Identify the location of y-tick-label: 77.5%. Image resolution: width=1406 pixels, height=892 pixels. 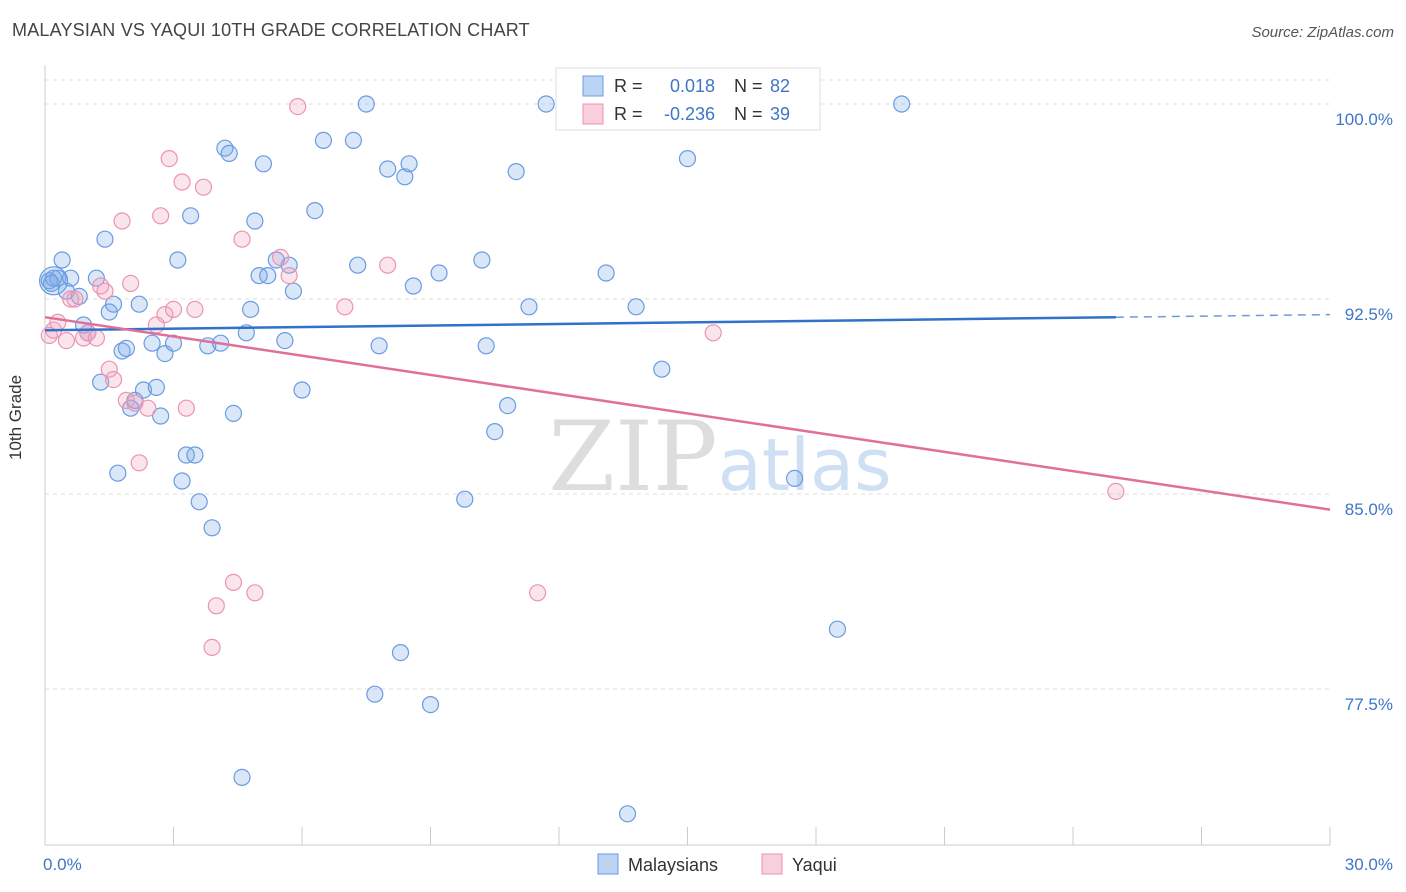
(1369, 704).